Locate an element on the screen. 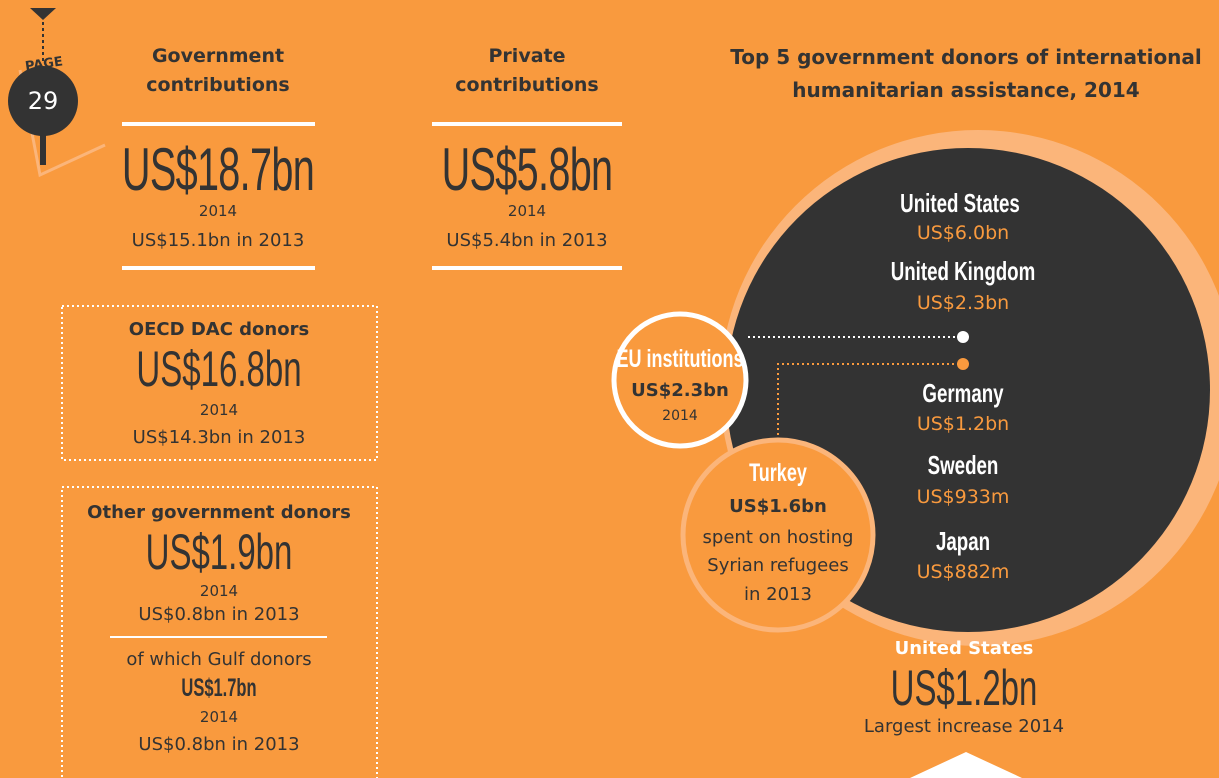 The width and height of the screenshot is (1219, 778). increase-name: United States is located at coordinates (964, 648).